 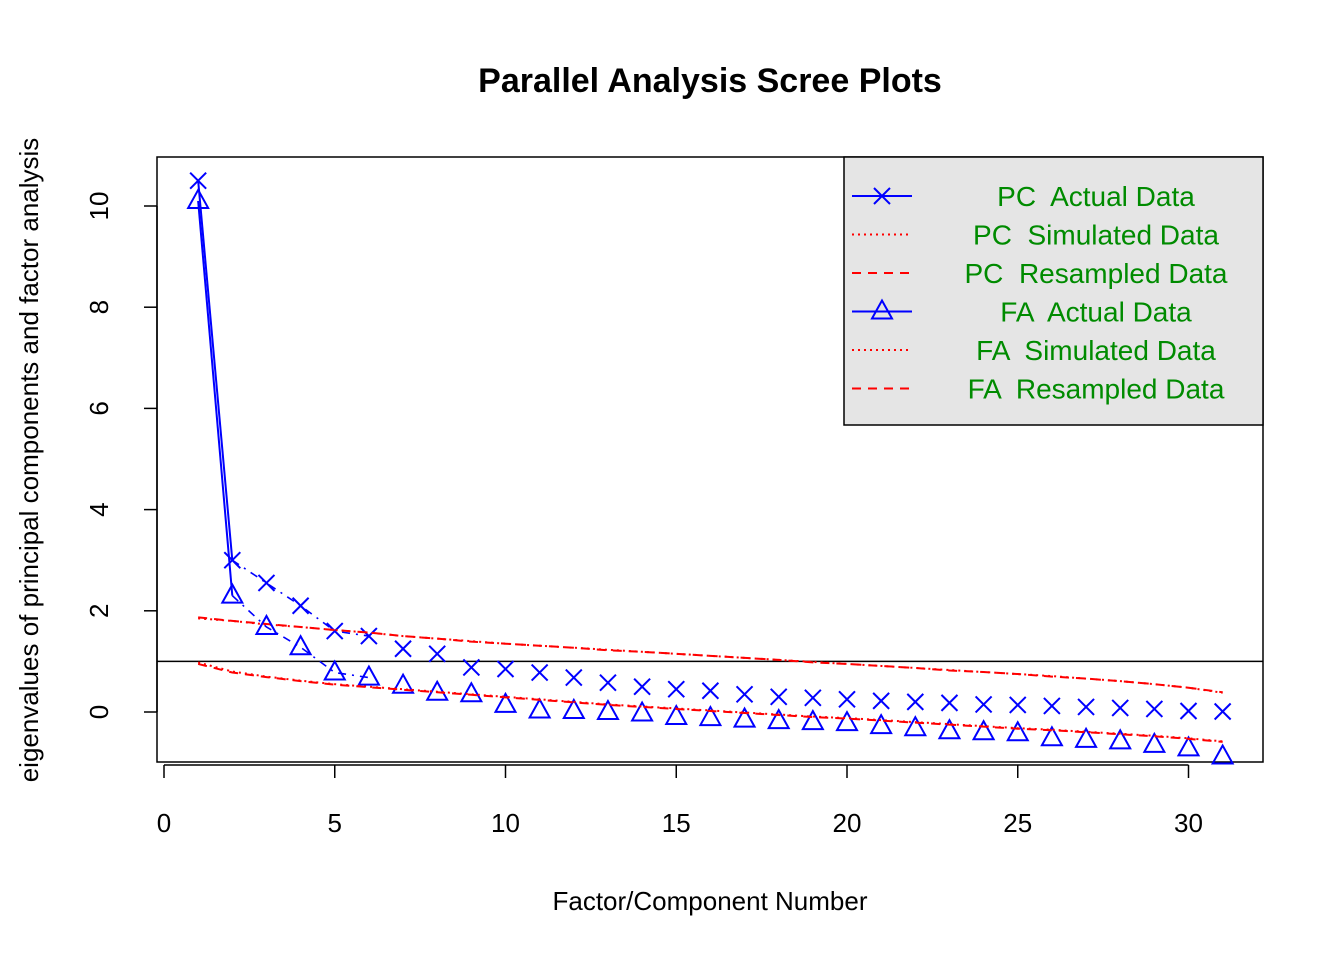 I want to click on legend-label-pc-simulated-data: PC Simulated Data, so click(x=1096, y=235).